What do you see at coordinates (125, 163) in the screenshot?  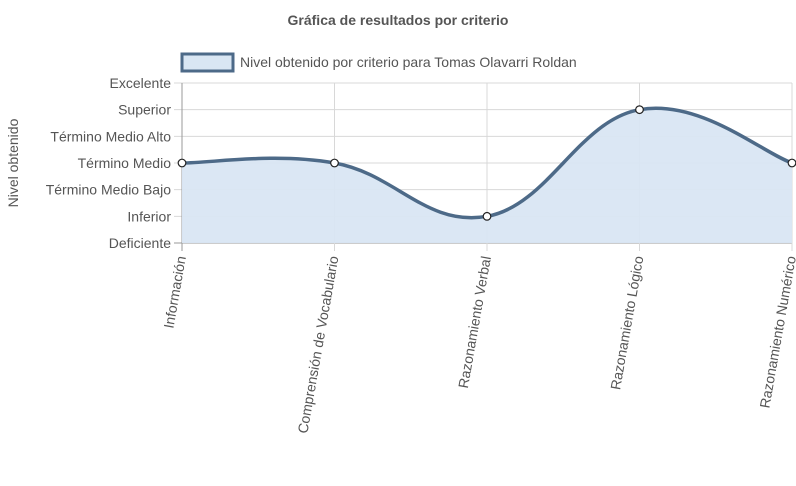 I see `y-tick-label: Término Medio` at bounding box center [125, 163].